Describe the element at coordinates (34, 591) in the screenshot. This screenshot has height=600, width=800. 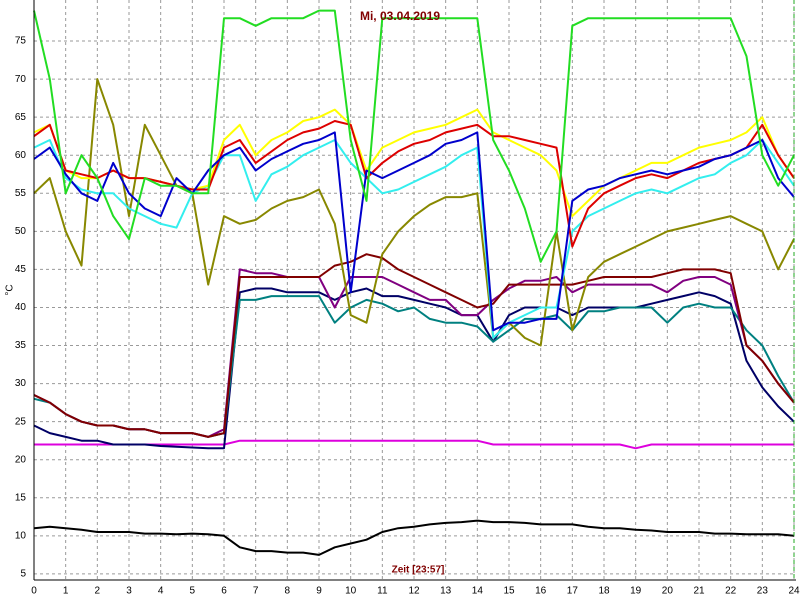
I see `x-tick-label: 0` at that location.